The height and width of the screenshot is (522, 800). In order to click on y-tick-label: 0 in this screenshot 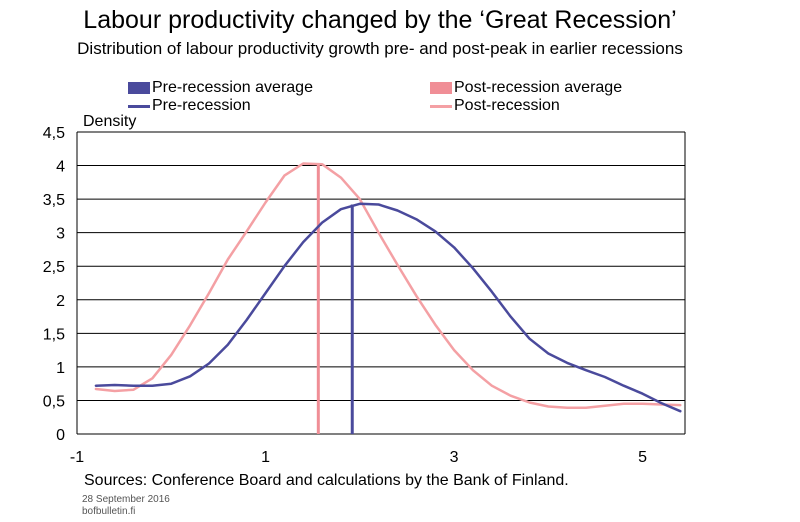, I will do `click(60, 435)`.